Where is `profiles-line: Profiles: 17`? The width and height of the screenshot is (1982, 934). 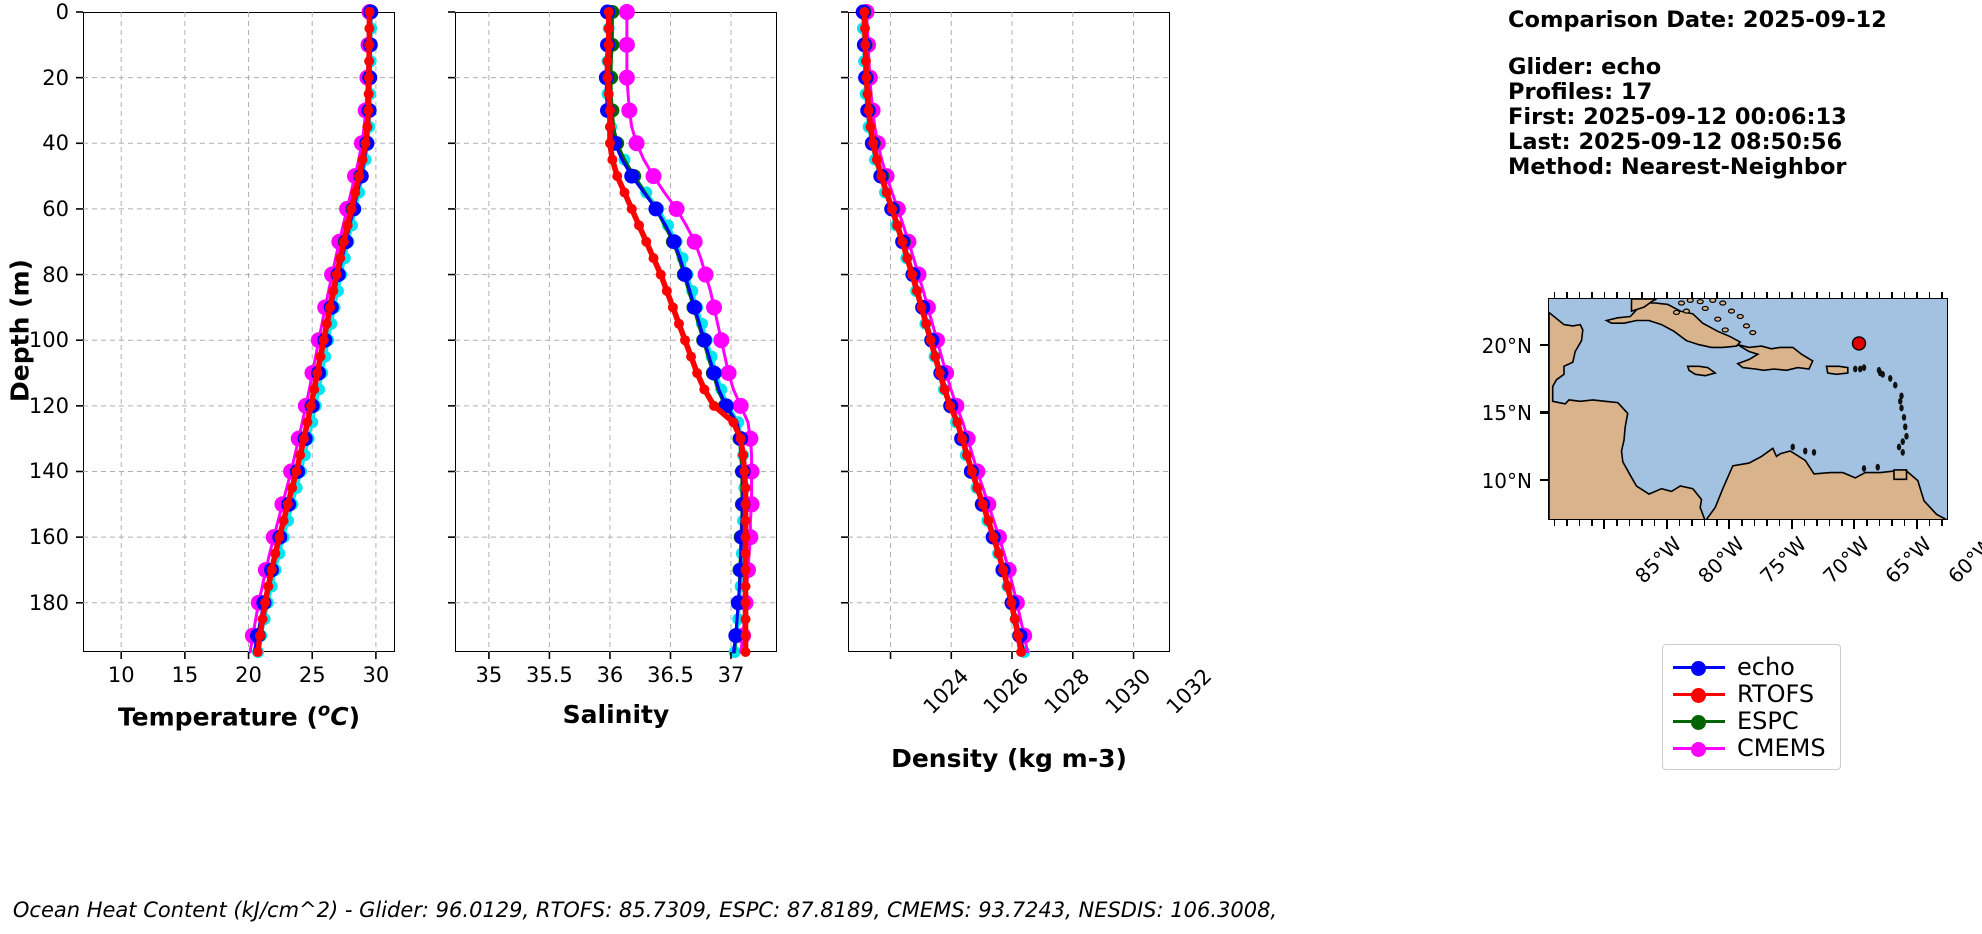 profiles-line: Profiles: 17 is located at coordinates (1580, 92).